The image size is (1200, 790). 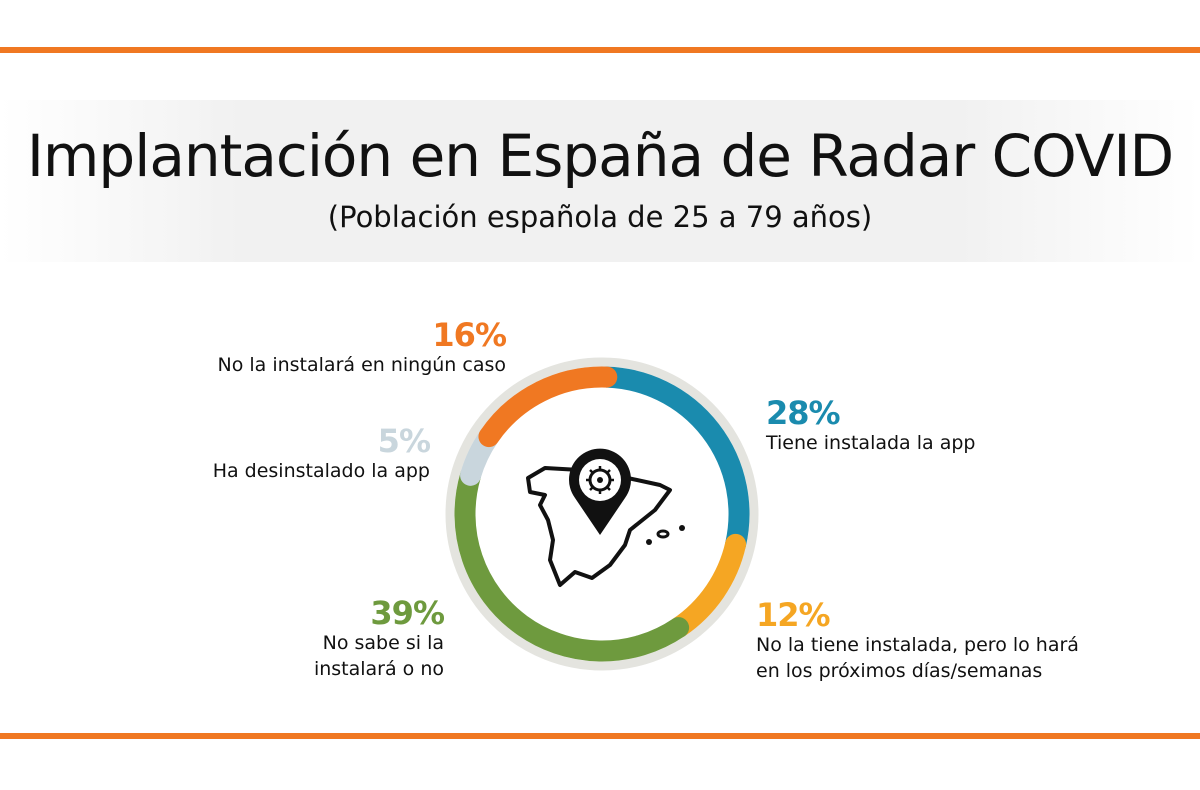 I want to click on spain-map-with-virus-pin-icon, so click(x=605, y=517).